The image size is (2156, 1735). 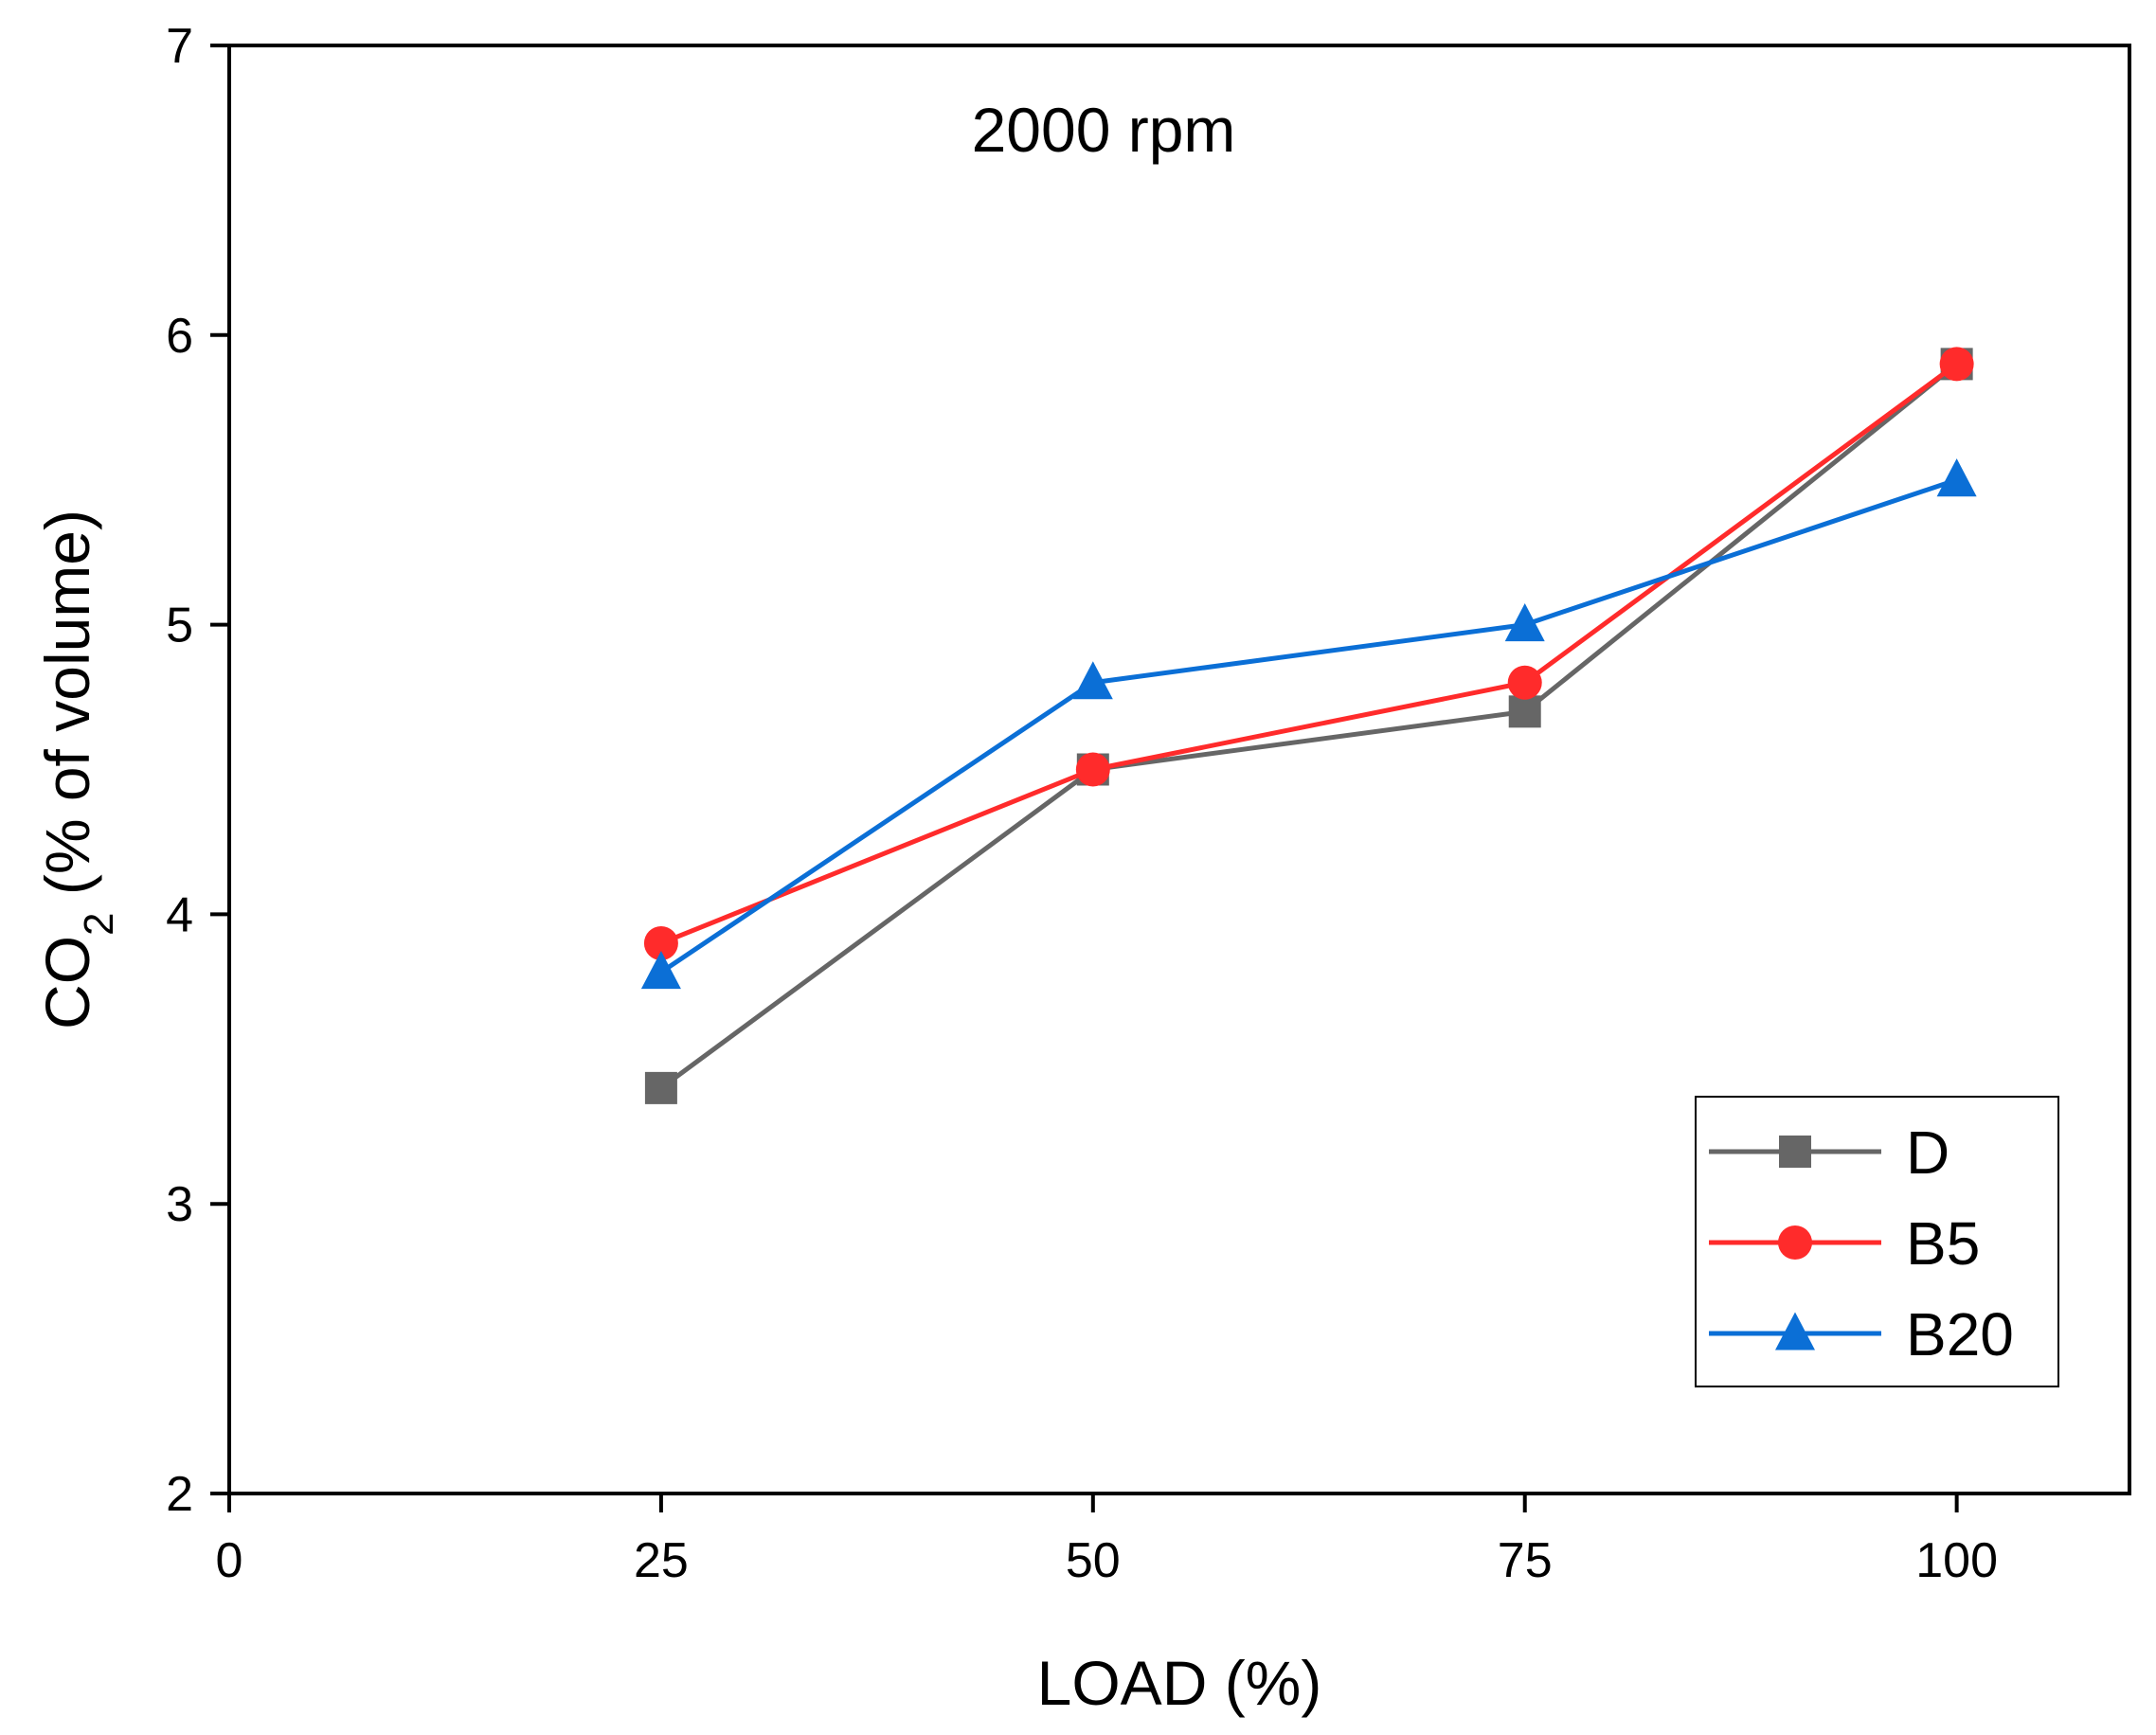 I want to click on x-tick-label: 25, so click(x=662, y=1561).